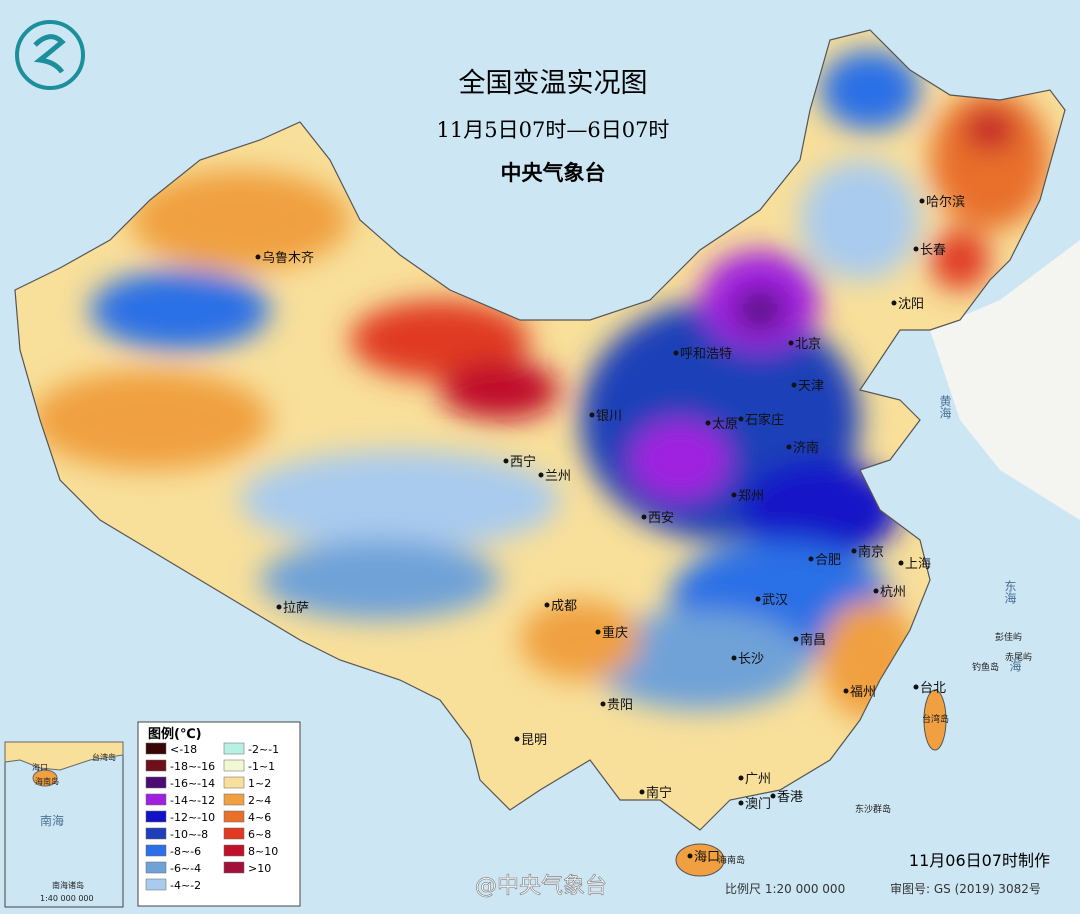  Describe the element at coordinates (813, 640) in the screenshot. I see `city-label: 南昌` at that location.